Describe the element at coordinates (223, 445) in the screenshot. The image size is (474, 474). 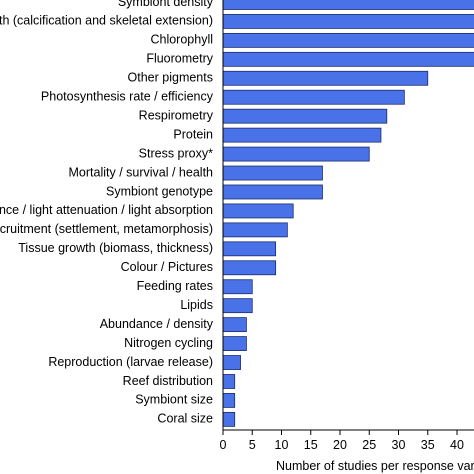
I see `x-tick-label: 0` at that location.